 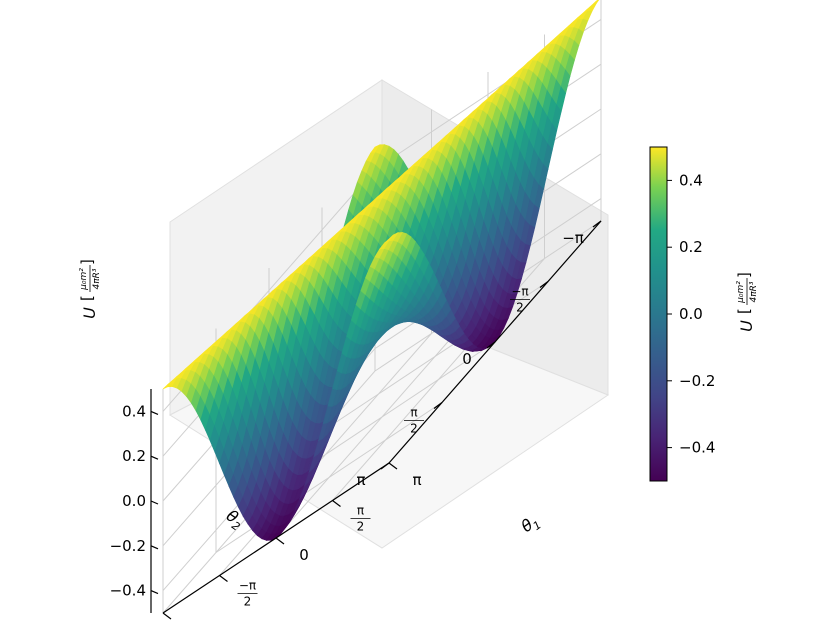 I want to click on tick-label-theta1-num: −π, so click(x=247, y=586).